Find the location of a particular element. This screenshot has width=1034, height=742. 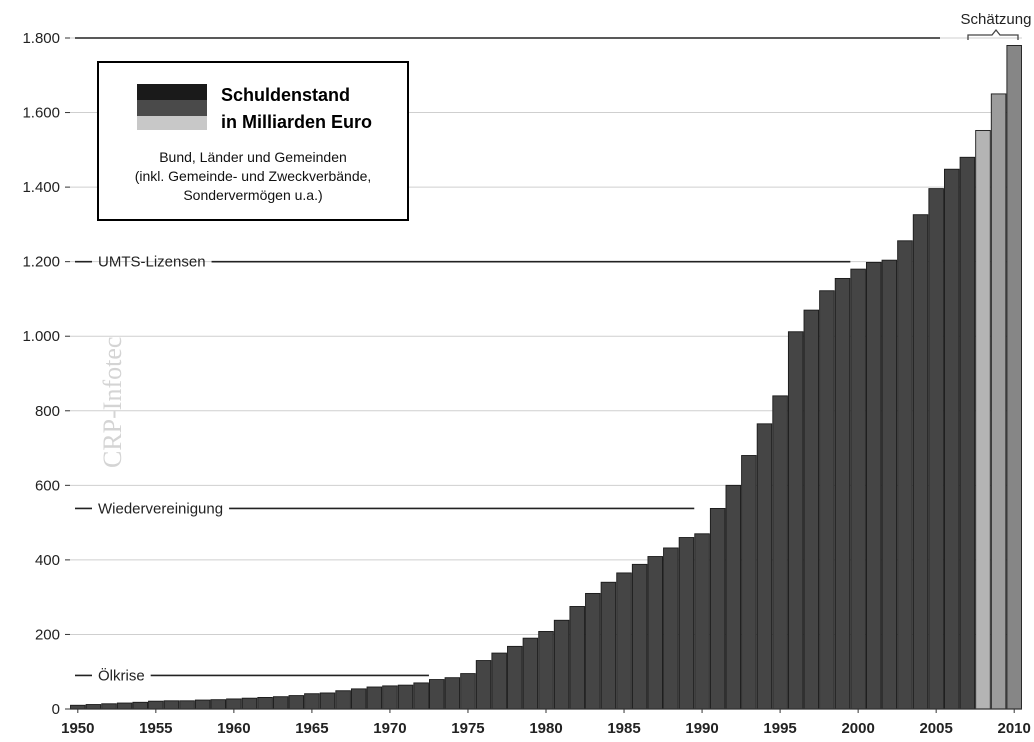

bar-1984 is located at coordinates (608, 645).